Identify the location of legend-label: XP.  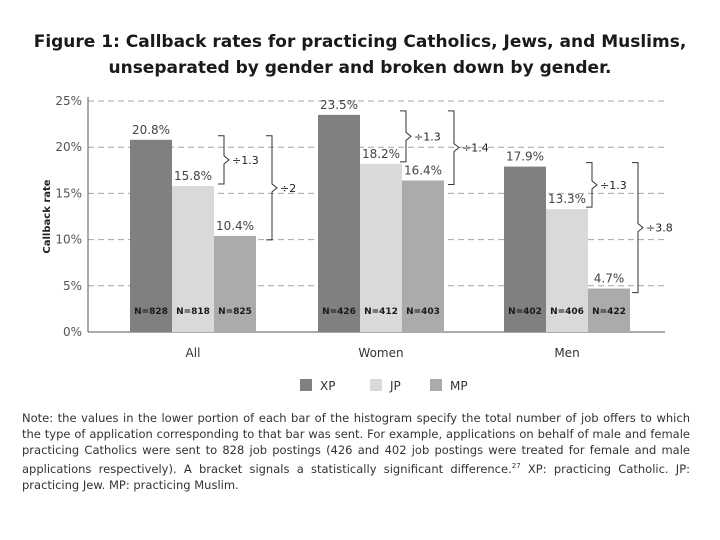
(327, 386).